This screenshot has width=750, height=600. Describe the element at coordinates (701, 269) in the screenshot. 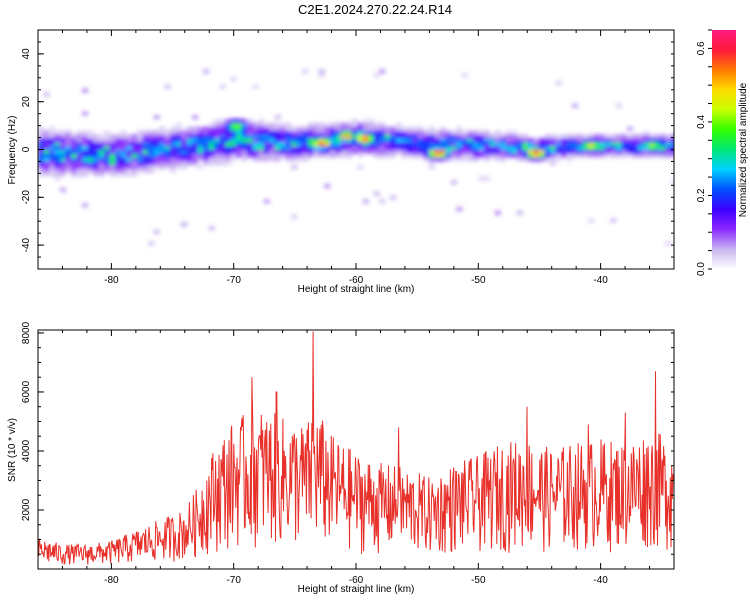

I see `colorbar-tick-label: 0.0` at that location.